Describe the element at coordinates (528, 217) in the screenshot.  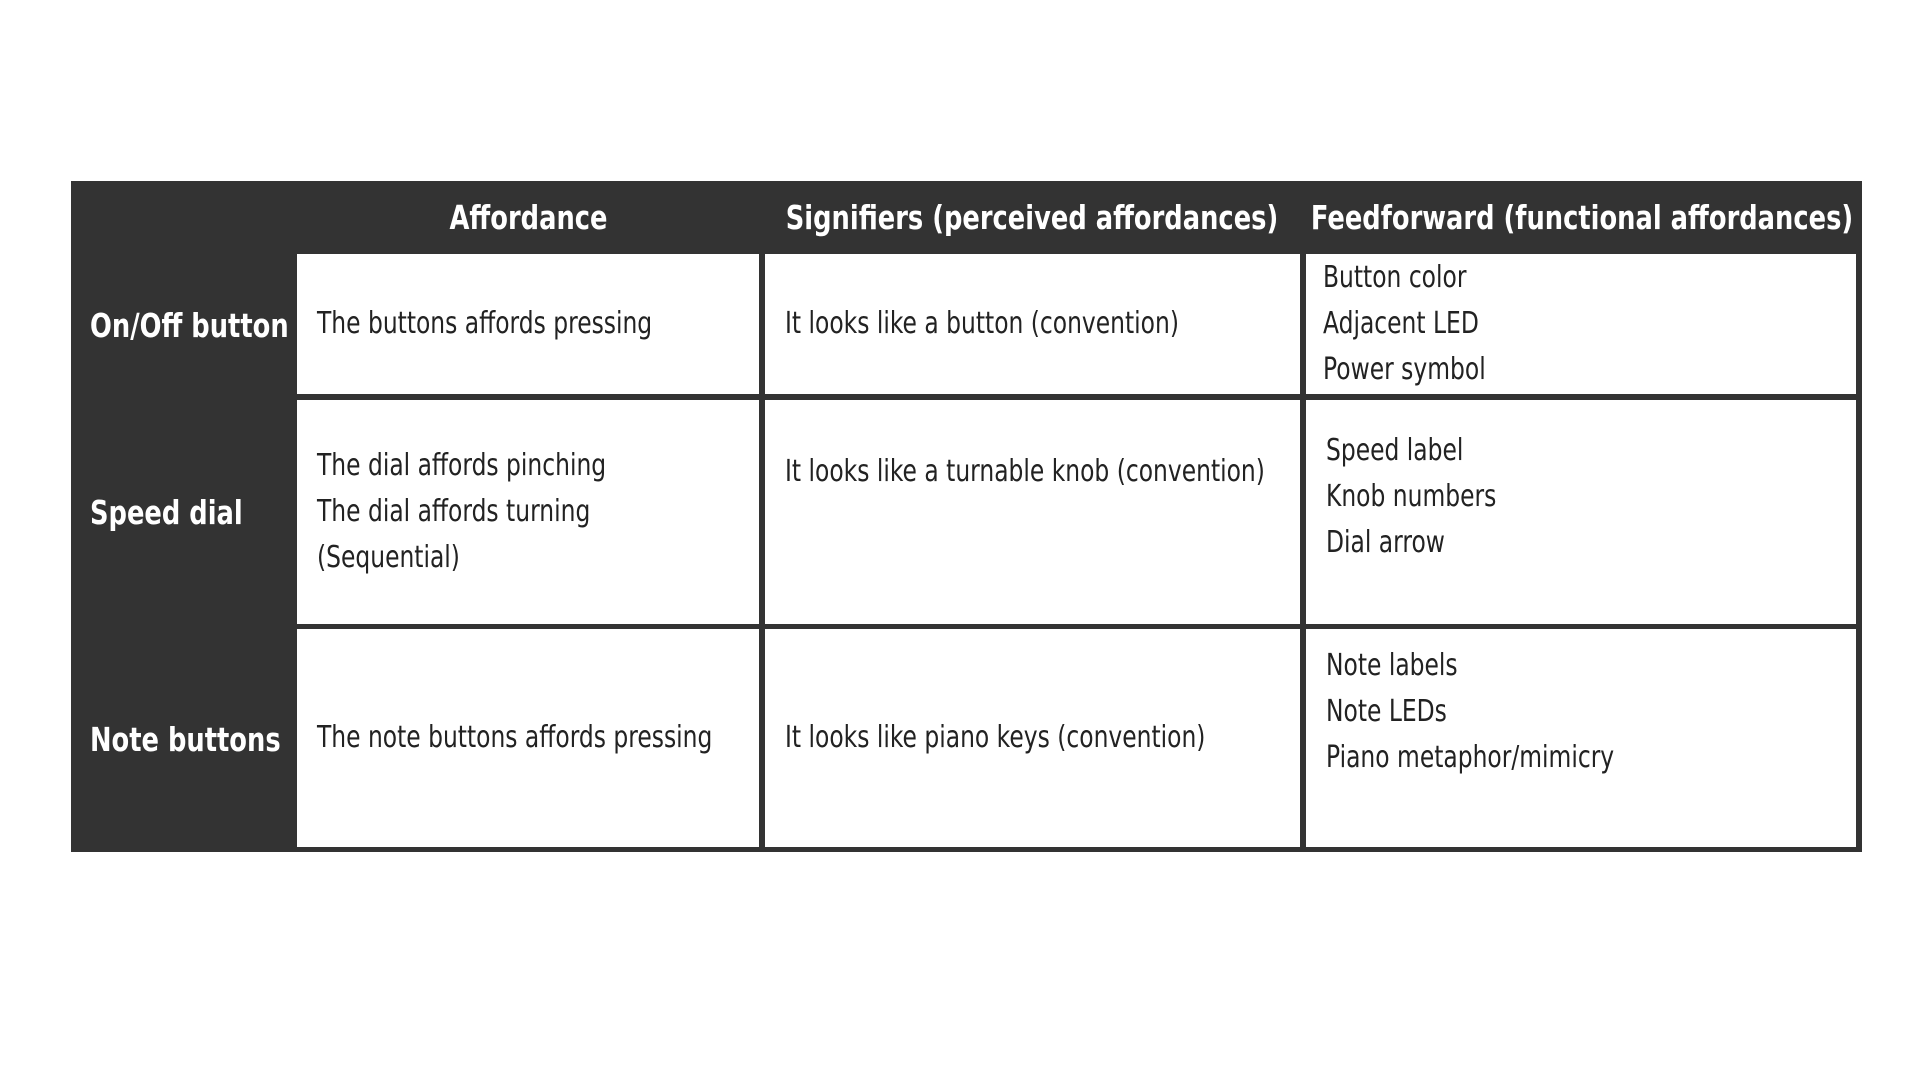
I see `header-affordance: Affordance` at that location.